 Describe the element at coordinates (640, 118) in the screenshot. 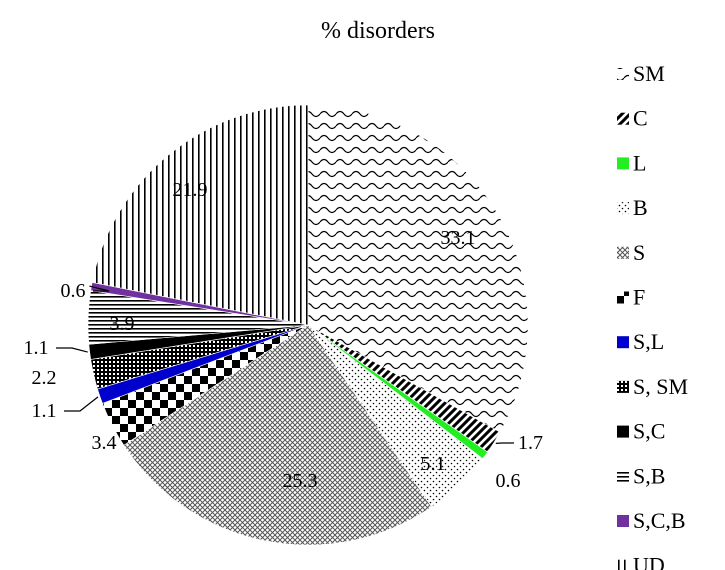

I see `legend-label-c: C` at that location.